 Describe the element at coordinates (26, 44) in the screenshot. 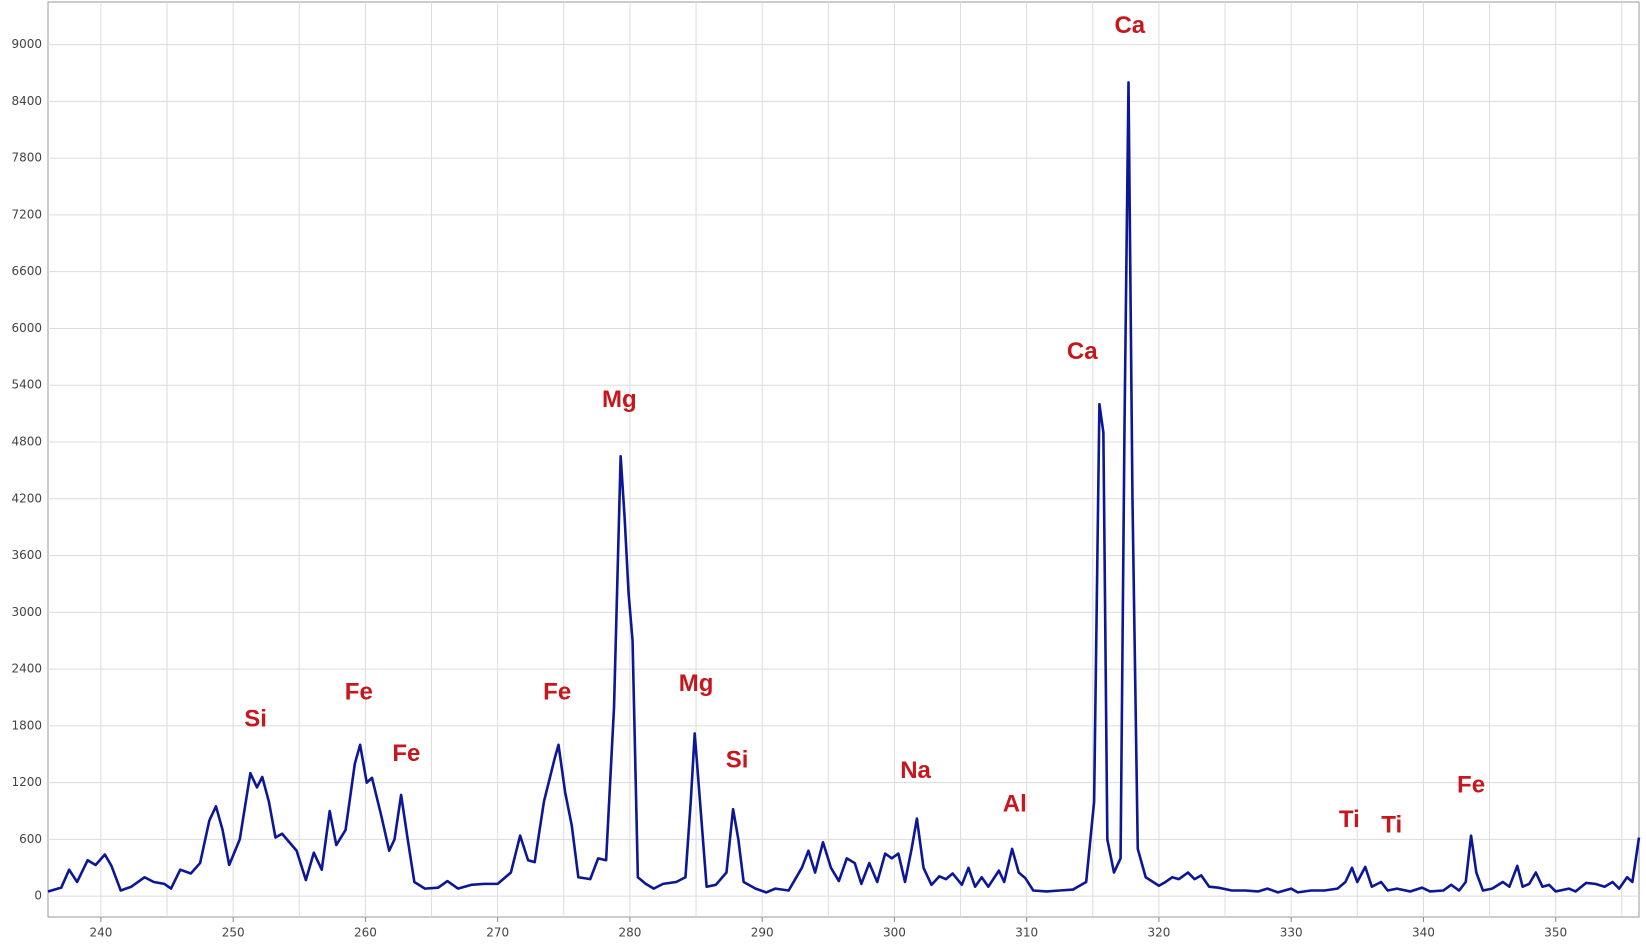

I see `y-tick-label: 9000` at that location.